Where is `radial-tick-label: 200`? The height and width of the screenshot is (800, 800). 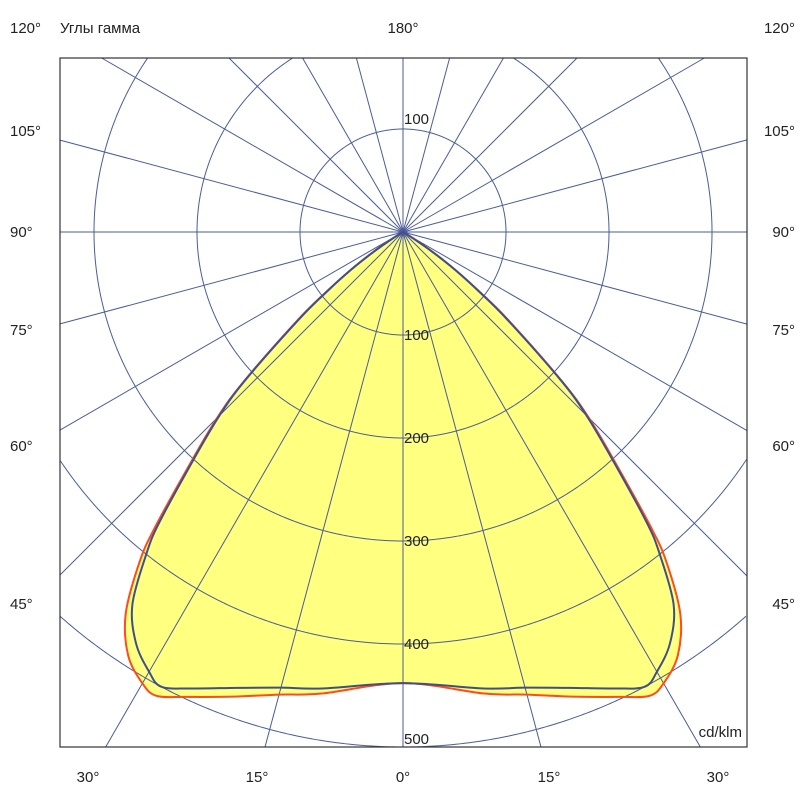
radial-tick-label: 200 is located at coordinates (416, 438).